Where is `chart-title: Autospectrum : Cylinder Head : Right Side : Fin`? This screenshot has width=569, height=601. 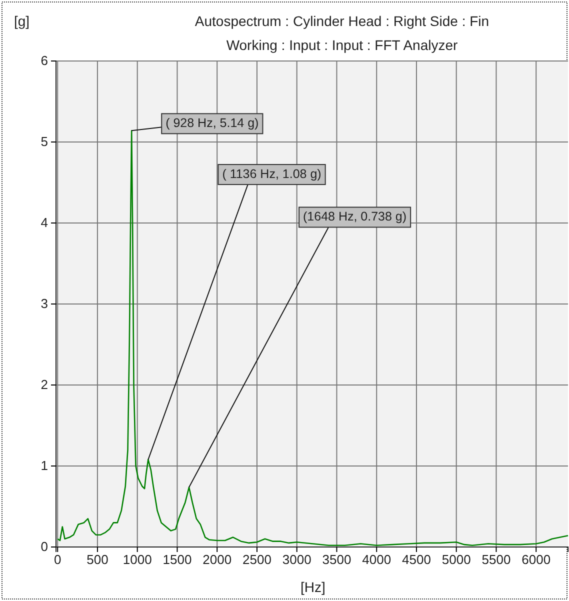
chart-title: Autospectrum : Cylinder Head : Right Side : Fin is located at coordinates (342, 21).